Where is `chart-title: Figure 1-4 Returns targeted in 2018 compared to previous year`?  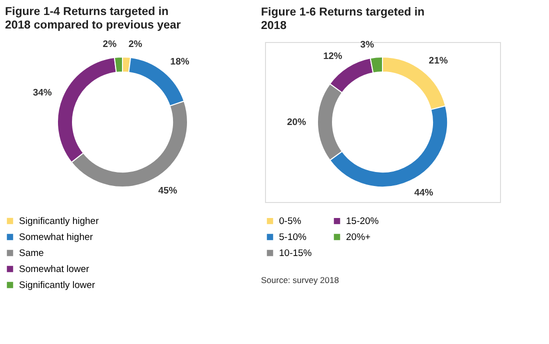
chart-title: Figure 1-4 Returns targeted in 2018 compared to previous year is located at coordinates (93, 19).